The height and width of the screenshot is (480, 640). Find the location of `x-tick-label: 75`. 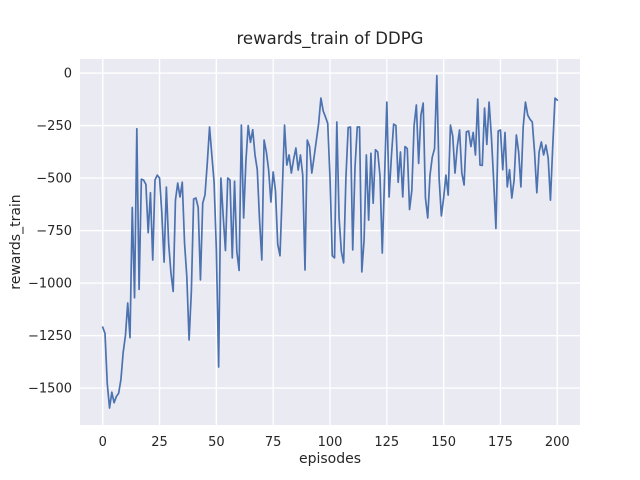

x-tick-label: 75 is located at coordinates (273, 442).